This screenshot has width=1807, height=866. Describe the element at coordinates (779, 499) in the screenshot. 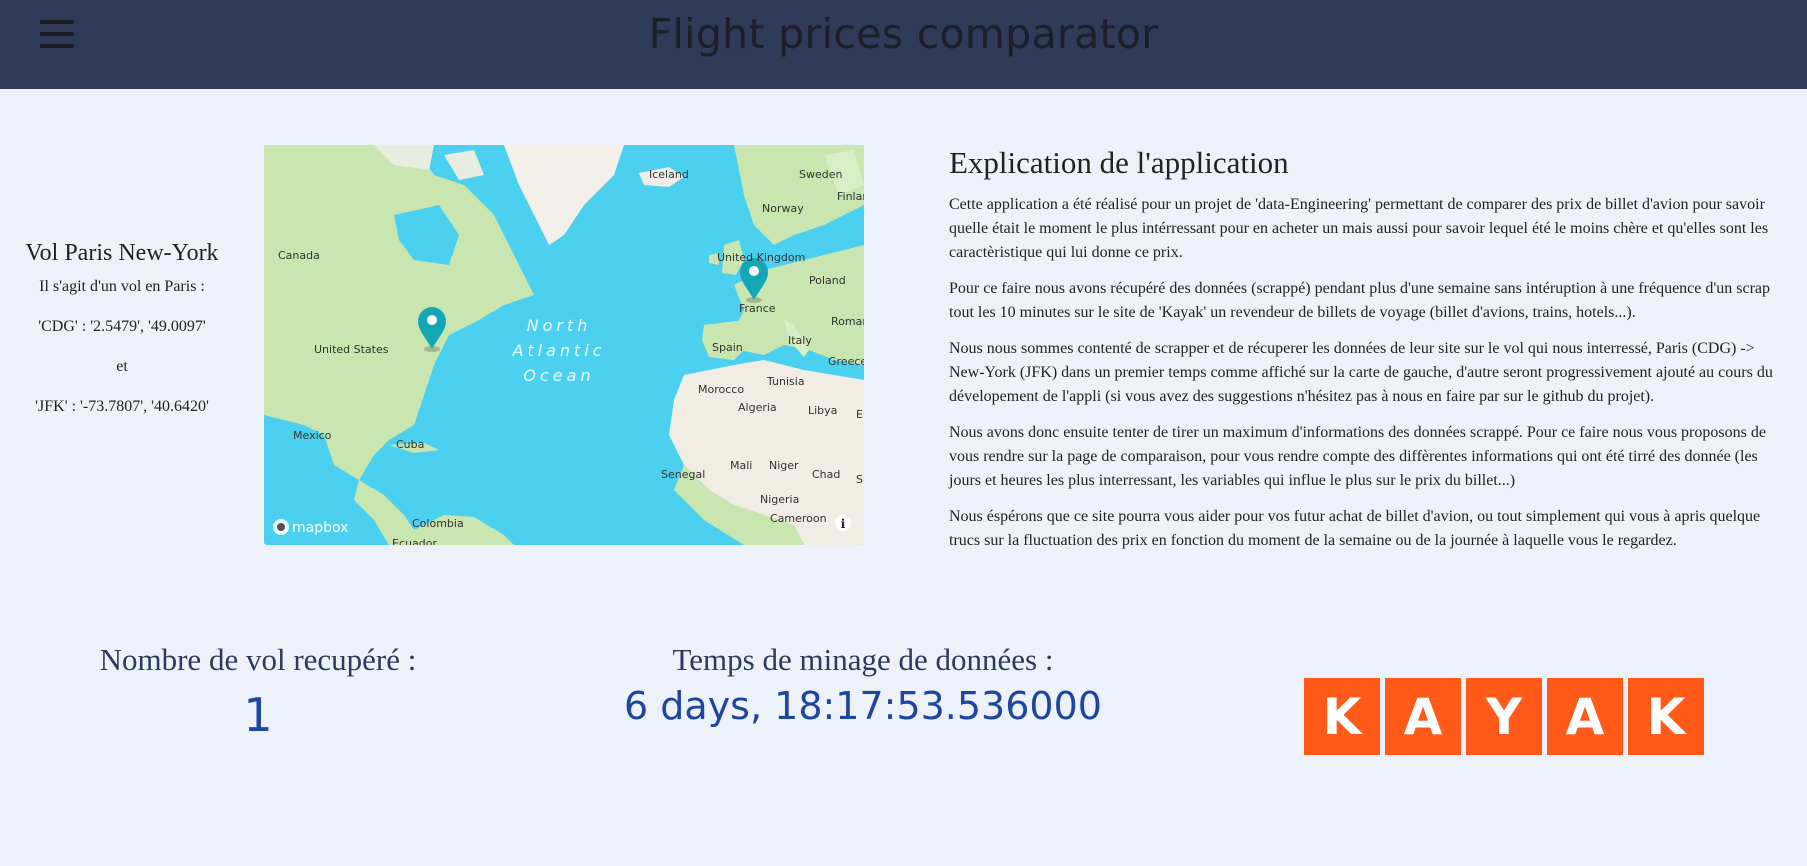

I see `map-label: Nigeria` at that location.